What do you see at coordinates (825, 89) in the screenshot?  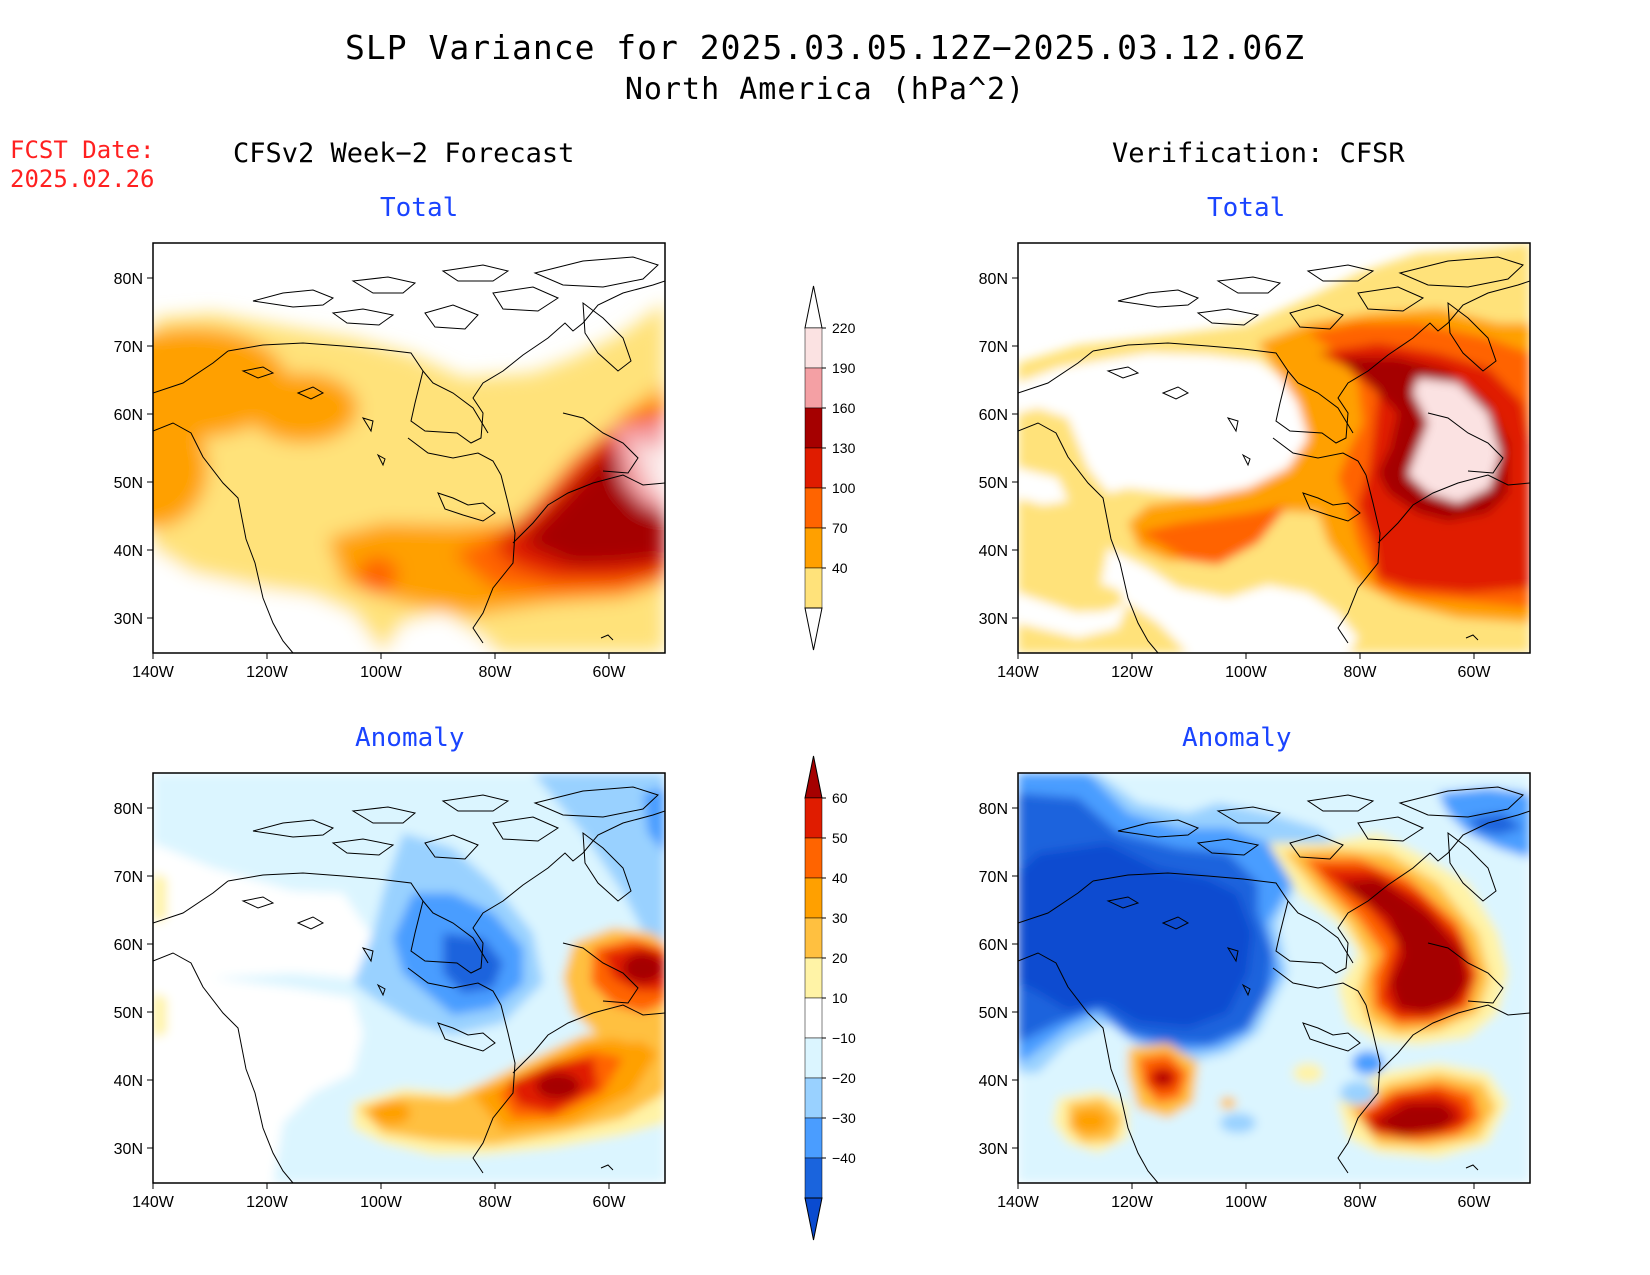 I see `subtitle: North America (hPa^2)` at bounding box center [825, 89].